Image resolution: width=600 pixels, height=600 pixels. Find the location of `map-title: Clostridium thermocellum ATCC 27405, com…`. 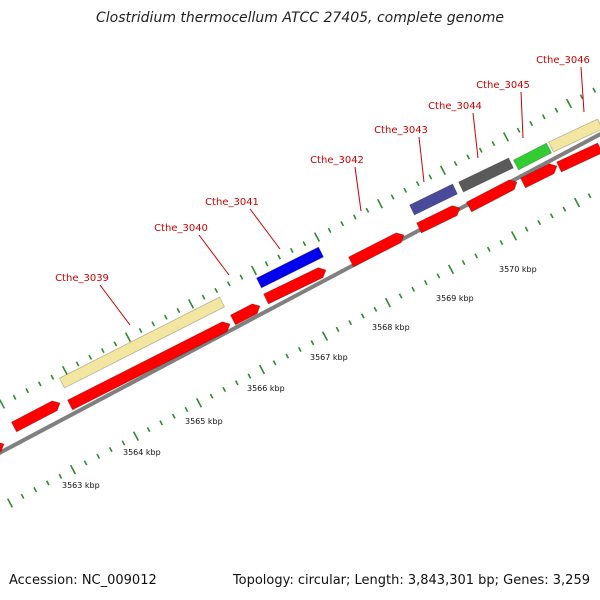

map-title: Clostridium thermocellum ATCC 27405, com… is located at coordinates (300, 18).